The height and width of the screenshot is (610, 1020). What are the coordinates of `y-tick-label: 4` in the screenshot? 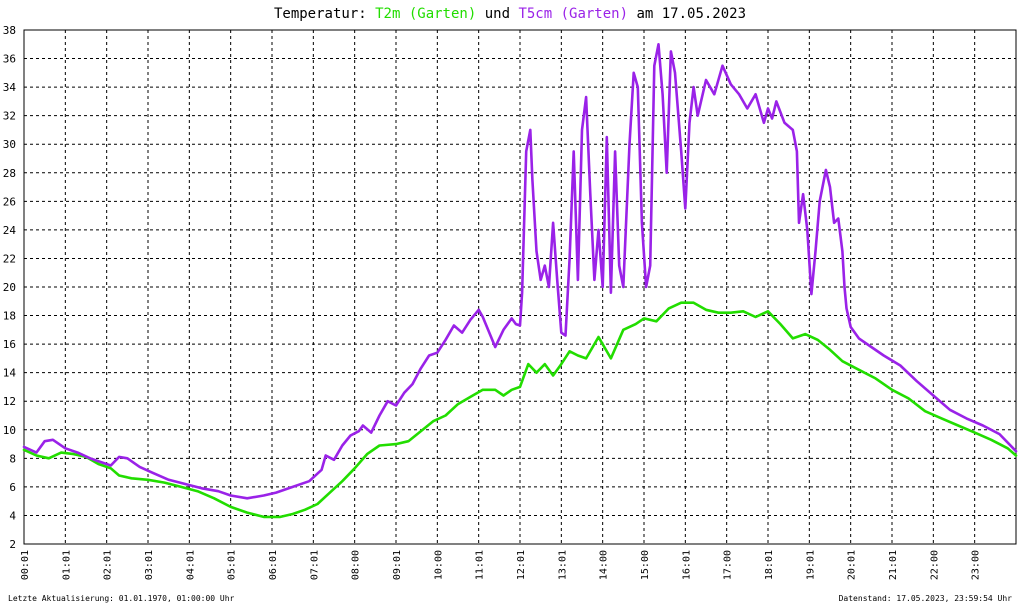 It's located at (12, 515).